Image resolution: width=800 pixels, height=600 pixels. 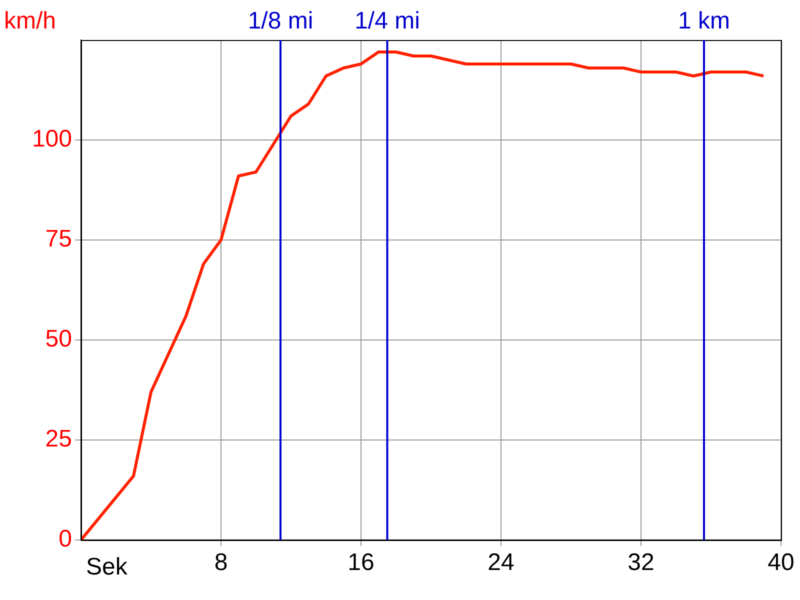 I want to click on x-tick-label: 24, so click(x=501, y=562).